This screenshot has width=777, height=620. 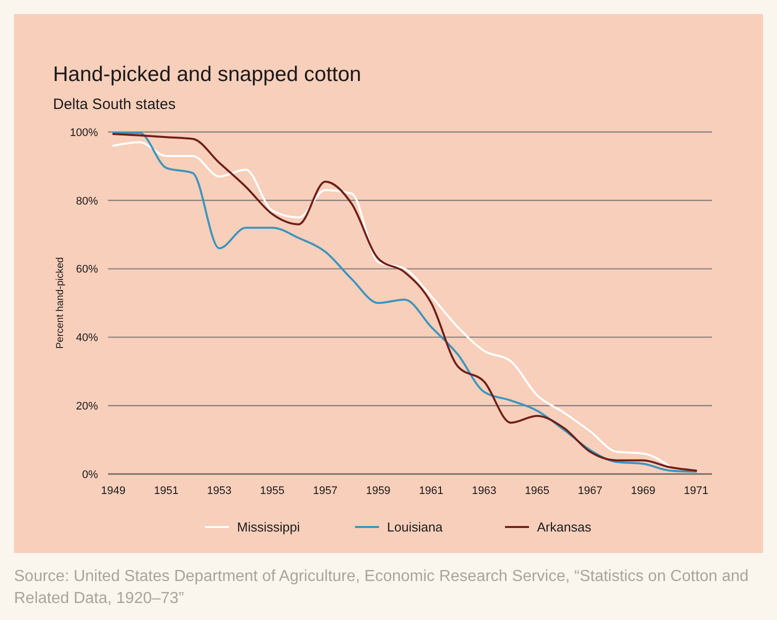 I want to click on x-tick-label: 1953, so click(x=219, y=491).